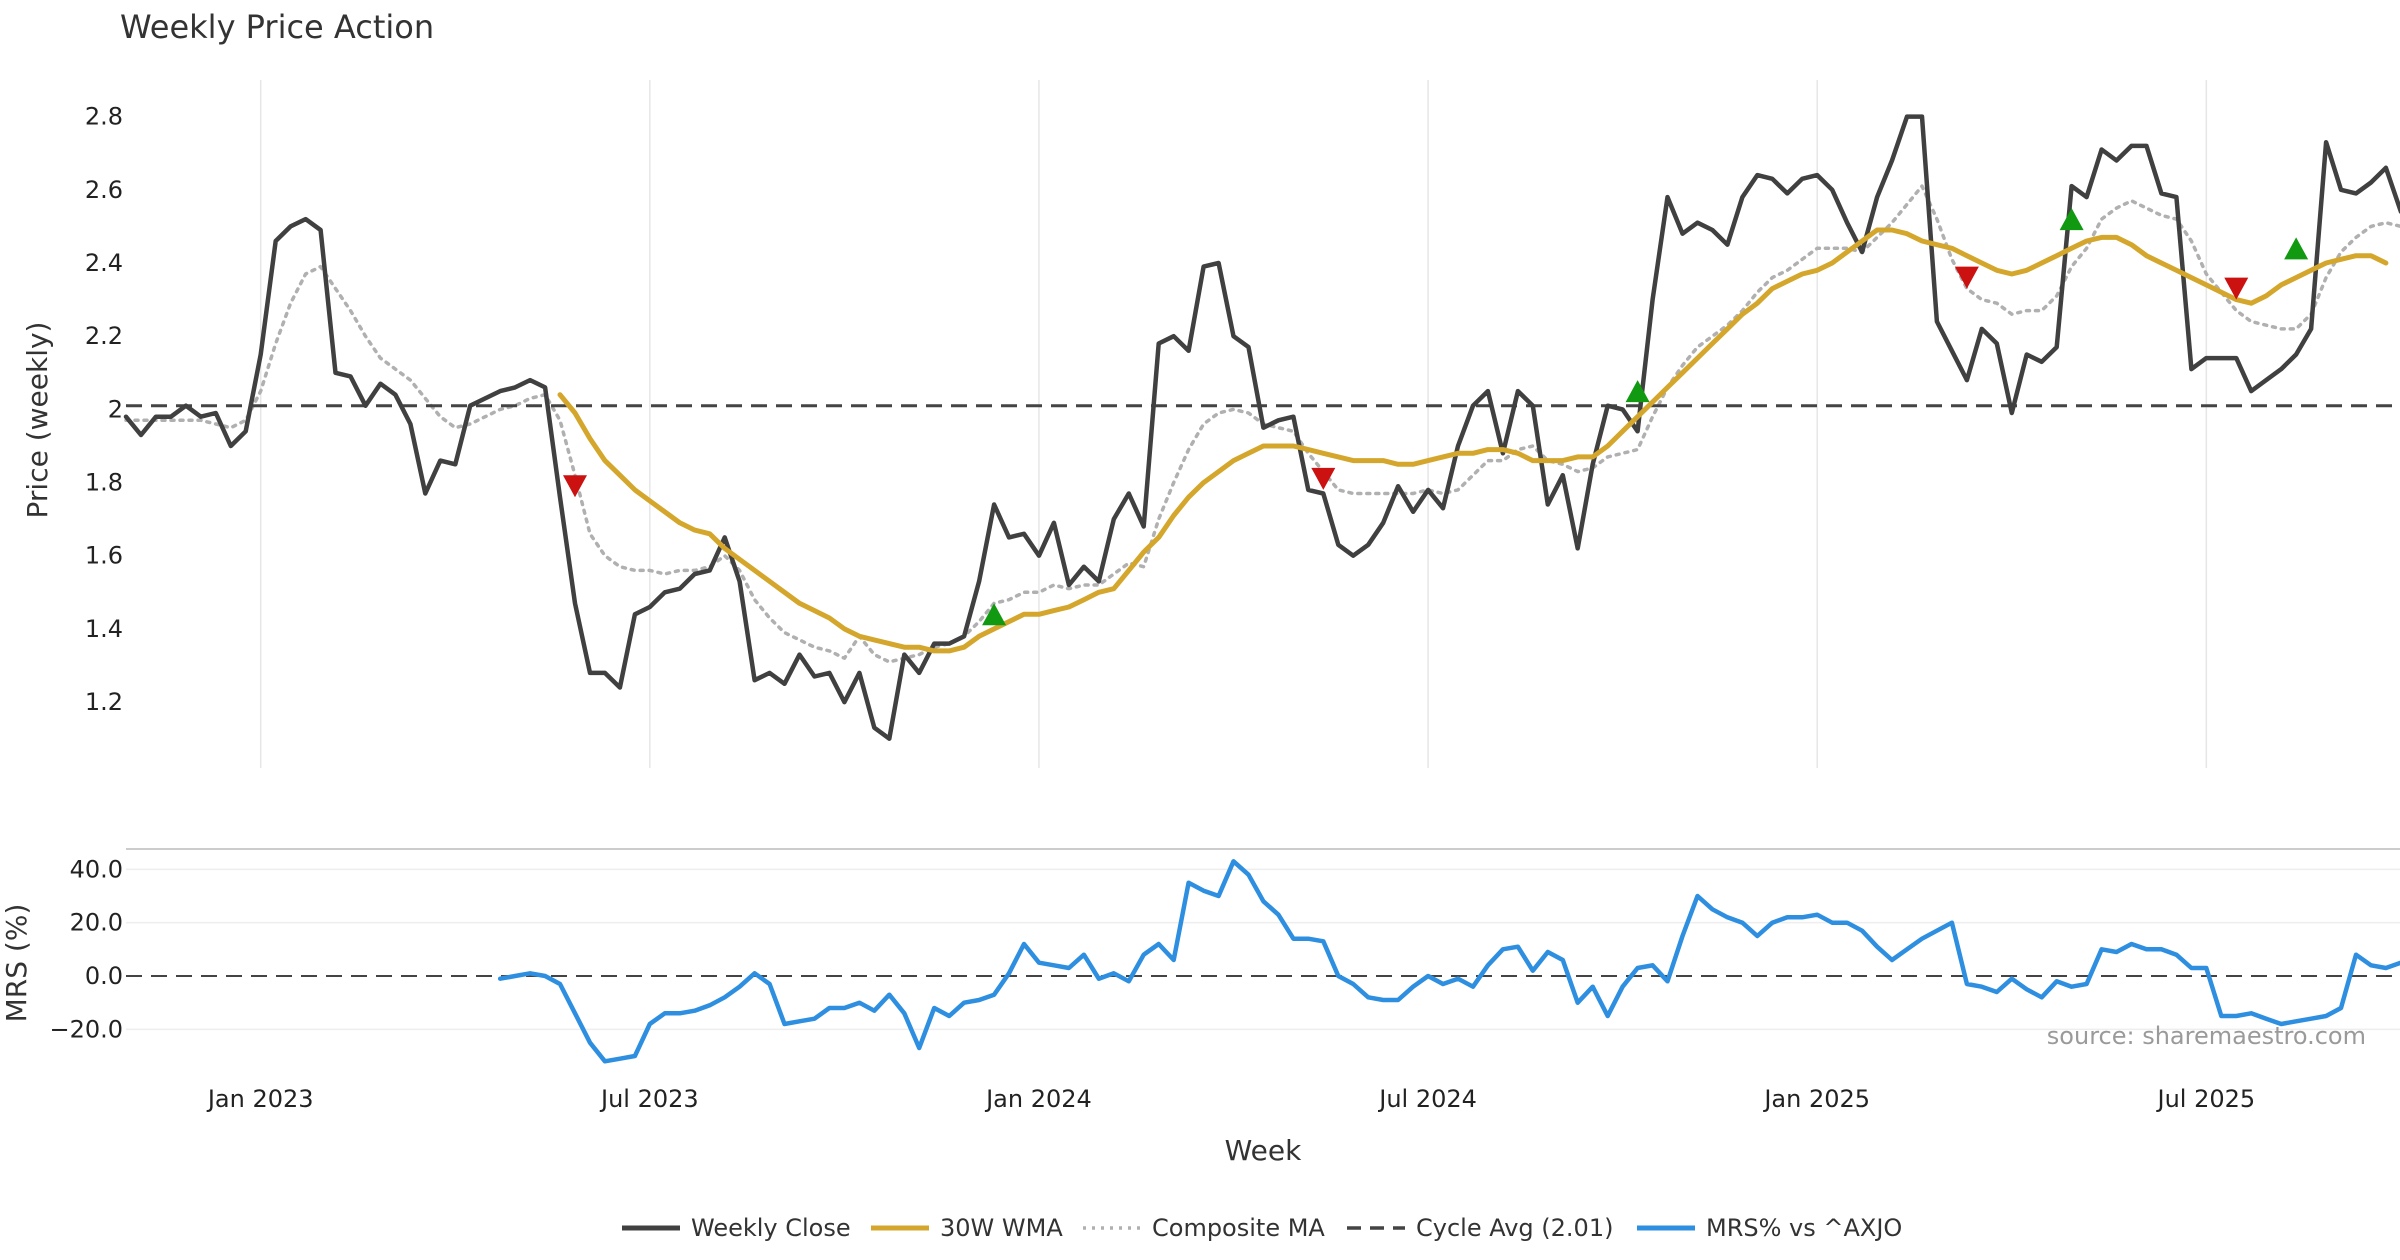 This screenshot has height=1260, width=2400. What do you see at coordinates (96, 923) in the screenshot?
I see `mrs-y-tick-label: 20.0` at bounding box center [96, 923].